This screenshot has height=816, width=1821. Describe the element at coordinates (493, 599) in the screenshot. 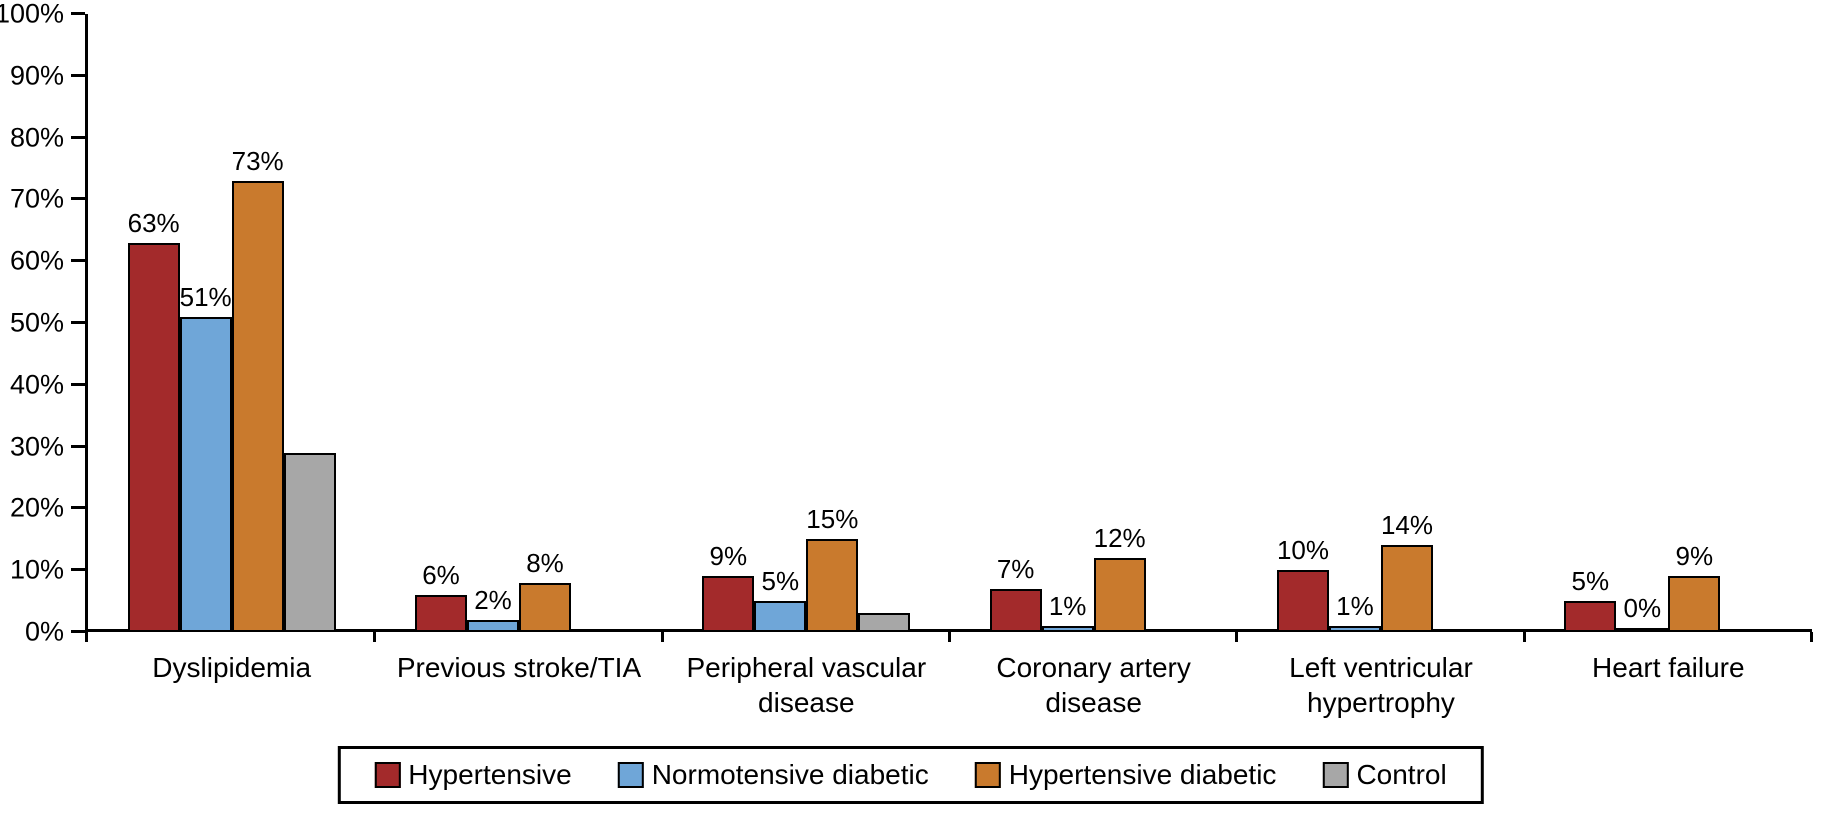

I see `value-label-normotensive-diabetic-previous-stroke-tia: 2%` at that location.